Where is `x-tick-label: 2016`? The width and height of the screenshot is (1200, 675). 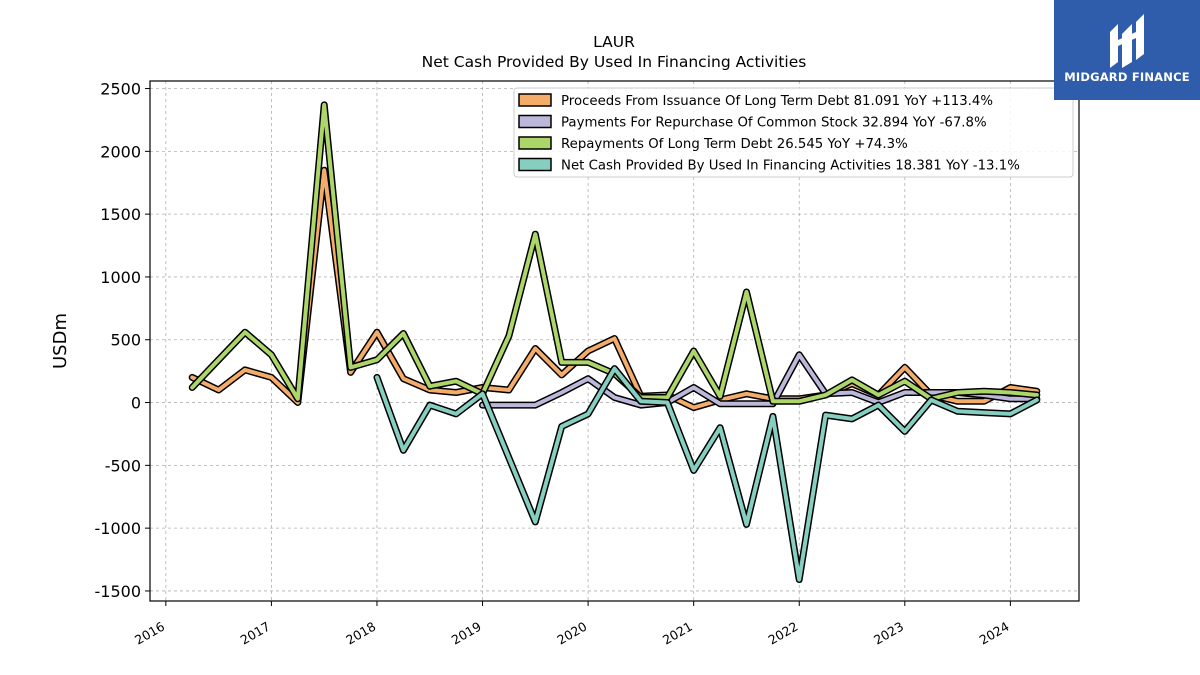 x-tick-label: 2016 is located at coordinates (149, 633).